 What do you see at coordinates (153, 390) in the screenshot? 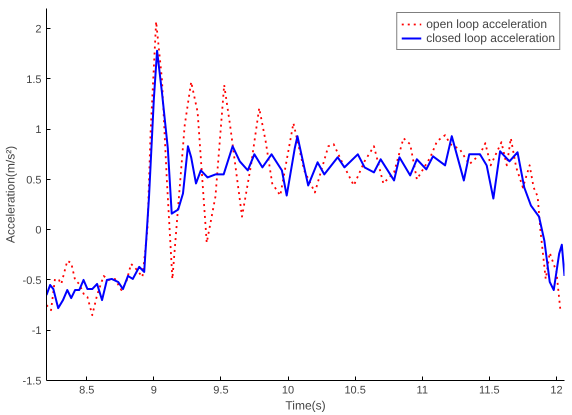
I see `x-tick-label: 9` at bounding box center [153, 390].